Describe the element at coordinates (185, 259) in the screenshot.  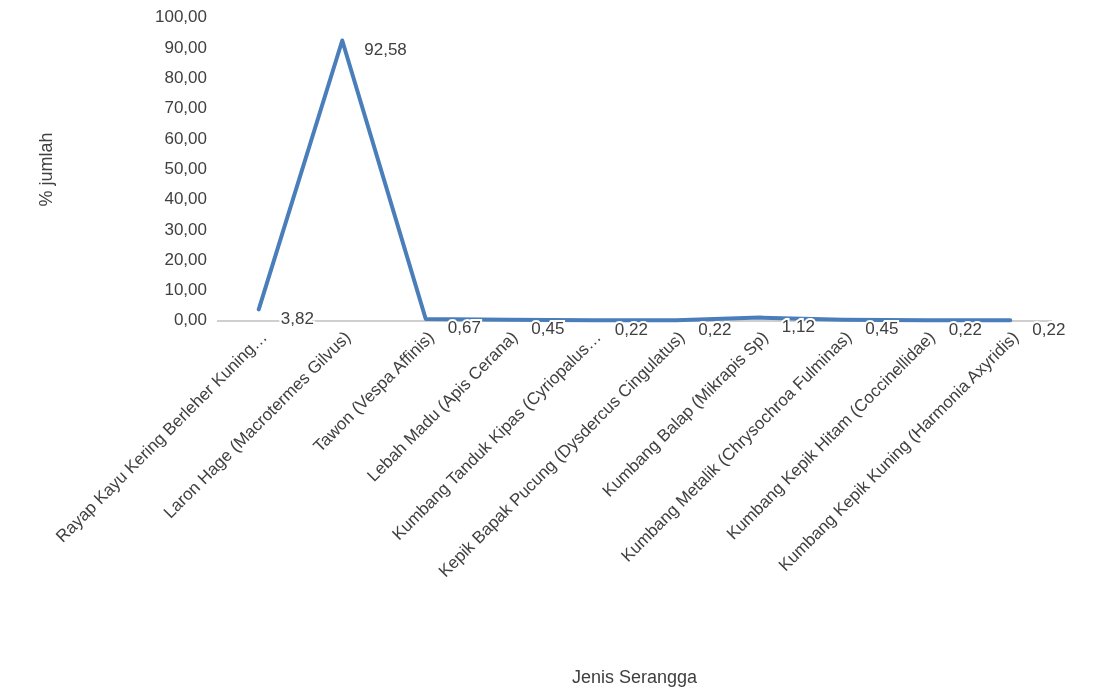
I see `y-tick-label: 20,00` at that location.